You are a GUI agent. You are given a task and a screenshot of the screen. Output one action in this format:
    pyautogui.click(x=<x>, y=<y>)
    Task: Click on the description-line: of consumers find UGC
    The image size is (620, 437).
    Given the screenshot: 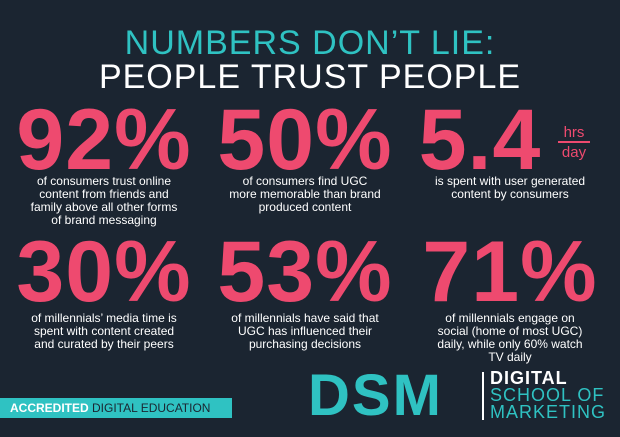 What is the action you would take?
    pyautogui.click(x=305, y=181)
    